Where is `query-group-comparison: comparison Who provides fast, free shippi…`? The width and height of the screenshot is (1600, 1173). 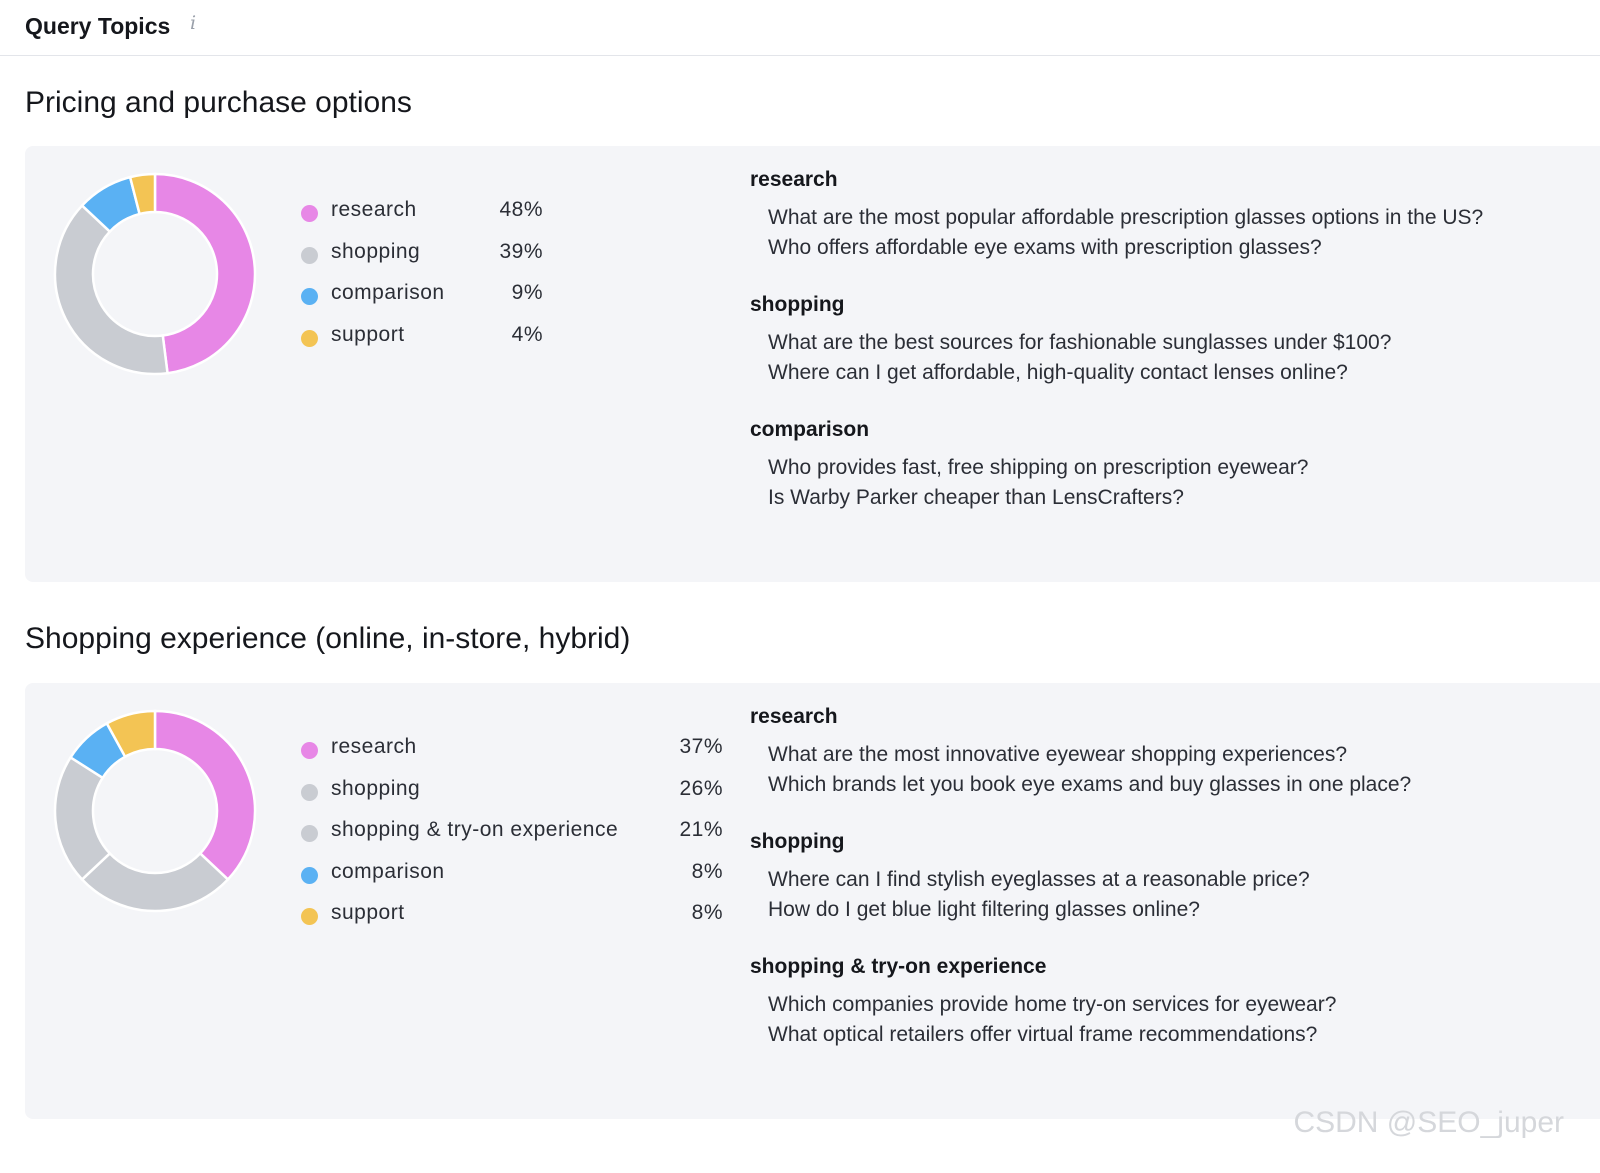 query-group-comparison: comparison Who provides fast, free shippi… is located at coordinates (1165, 464).